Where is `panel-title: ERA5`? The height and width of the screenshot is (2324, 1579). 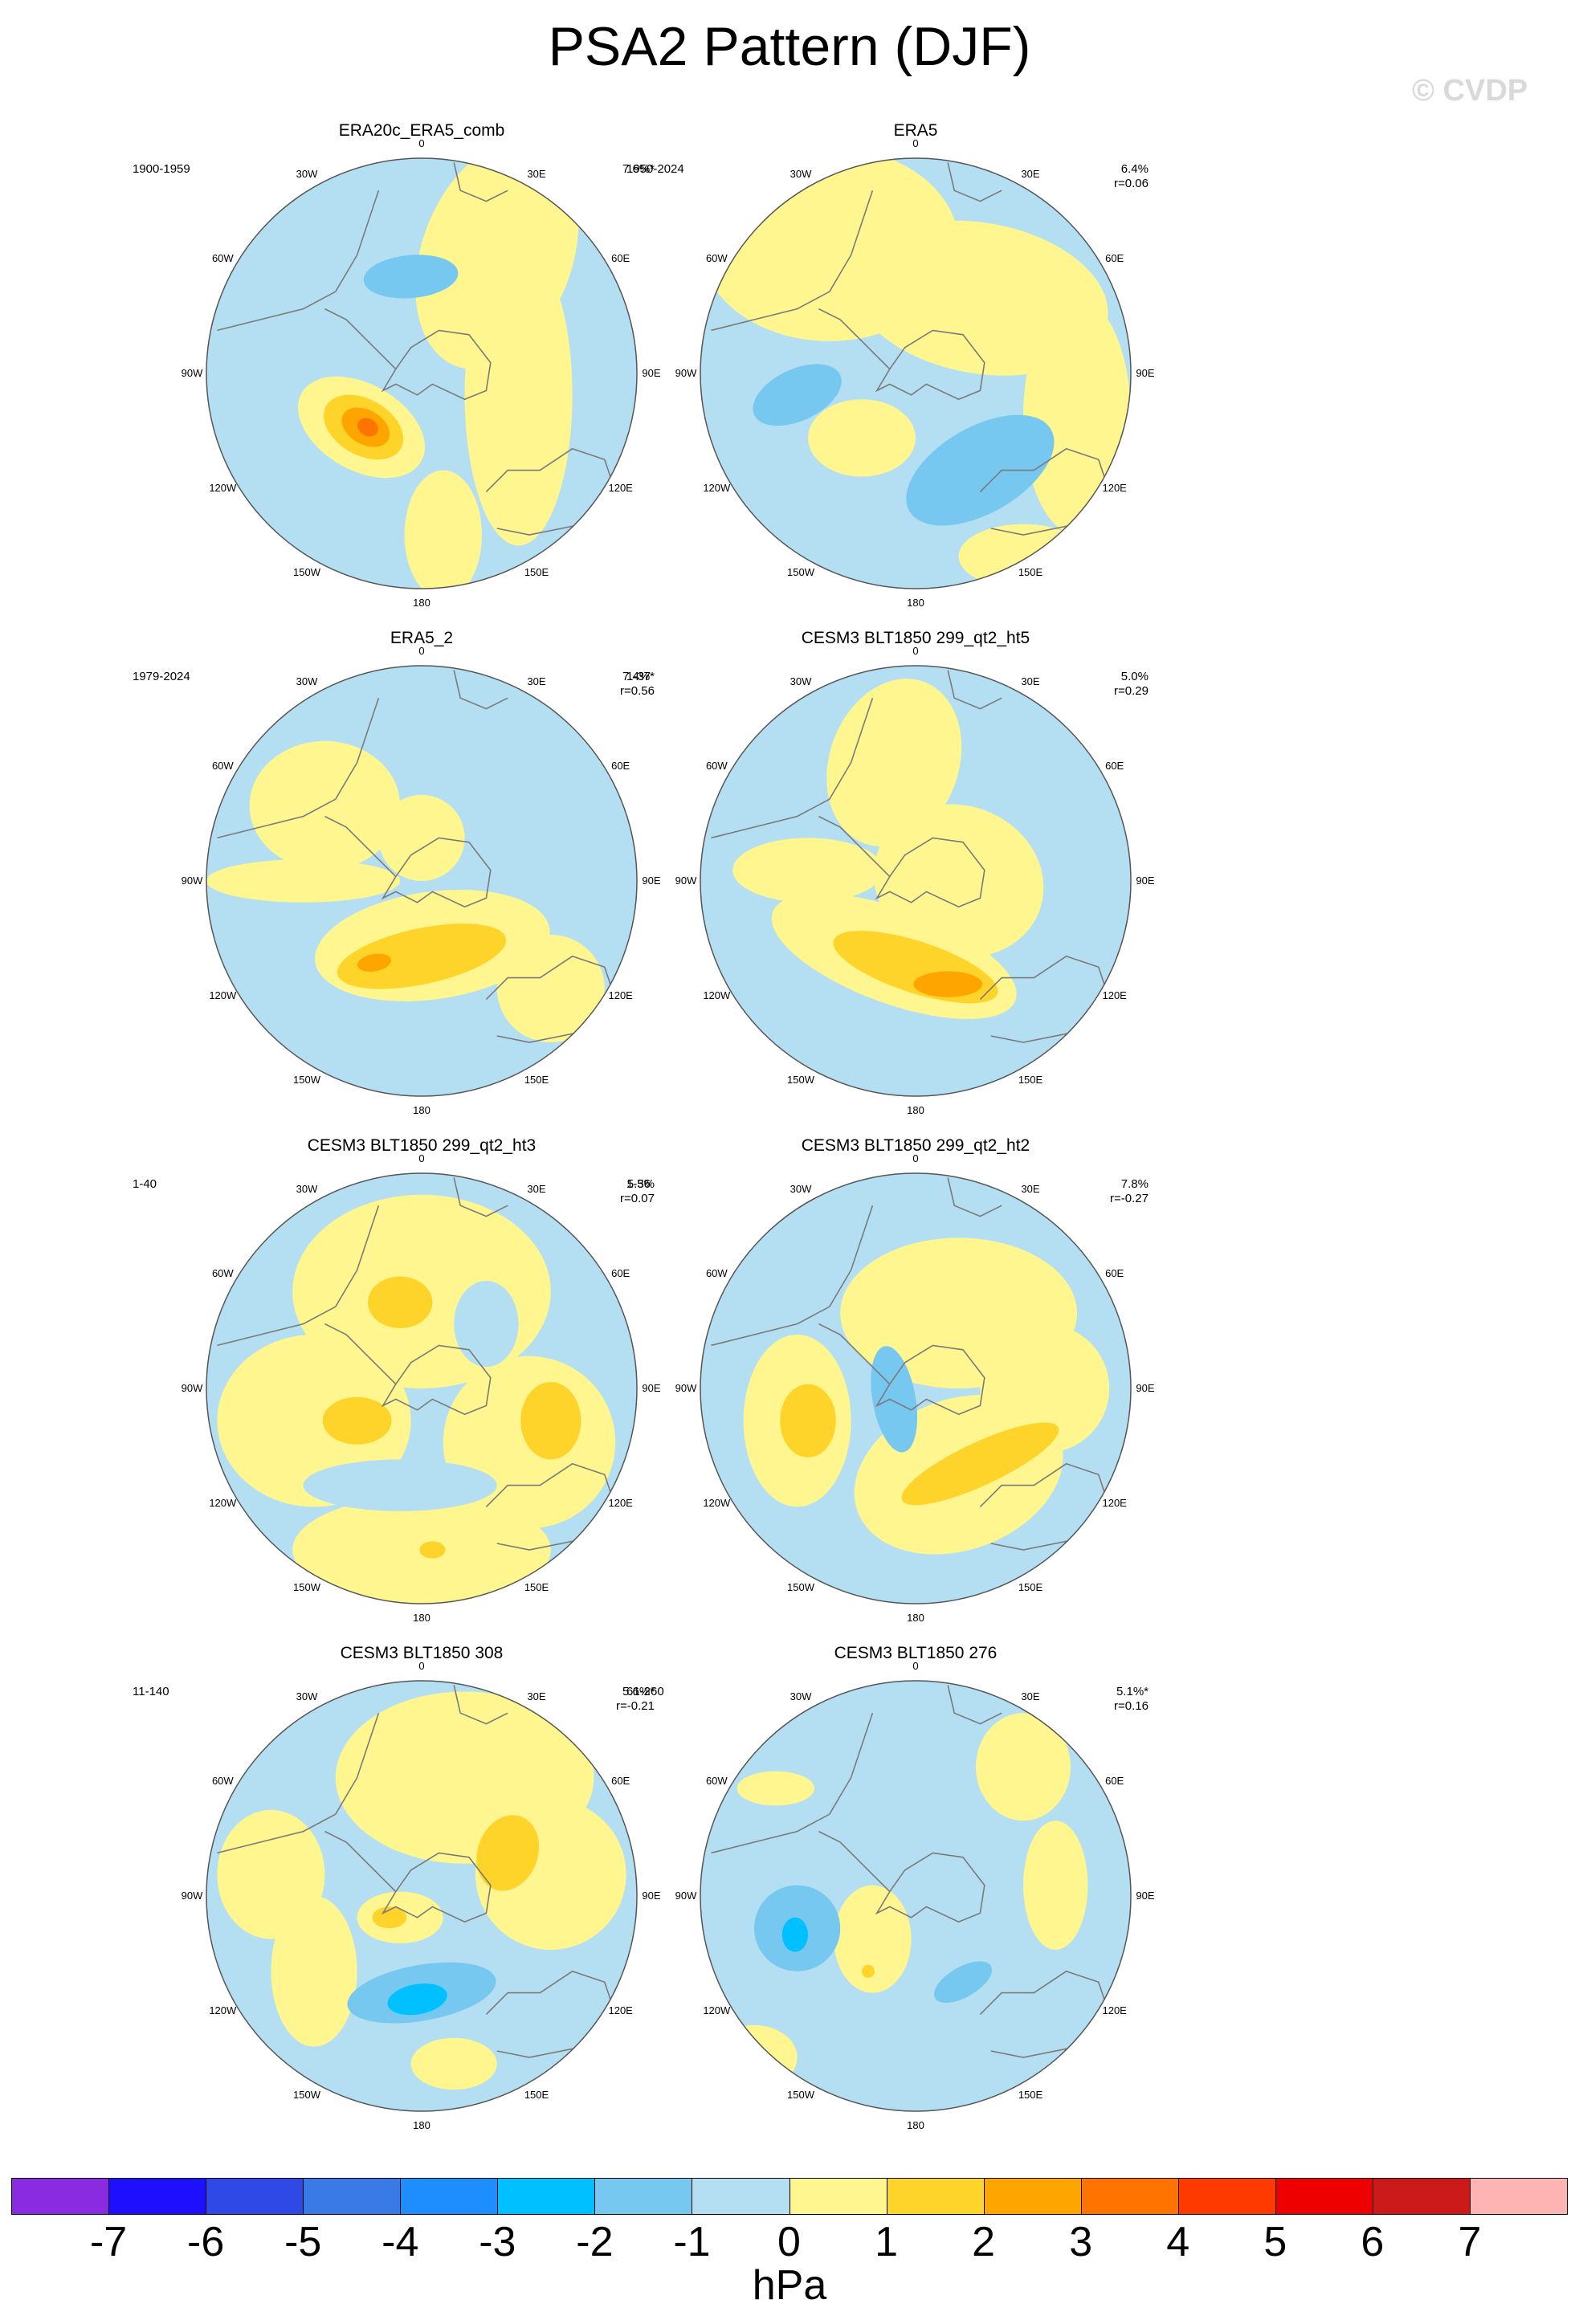 panel-title: ERA5 is located at coordinates (915, 131).